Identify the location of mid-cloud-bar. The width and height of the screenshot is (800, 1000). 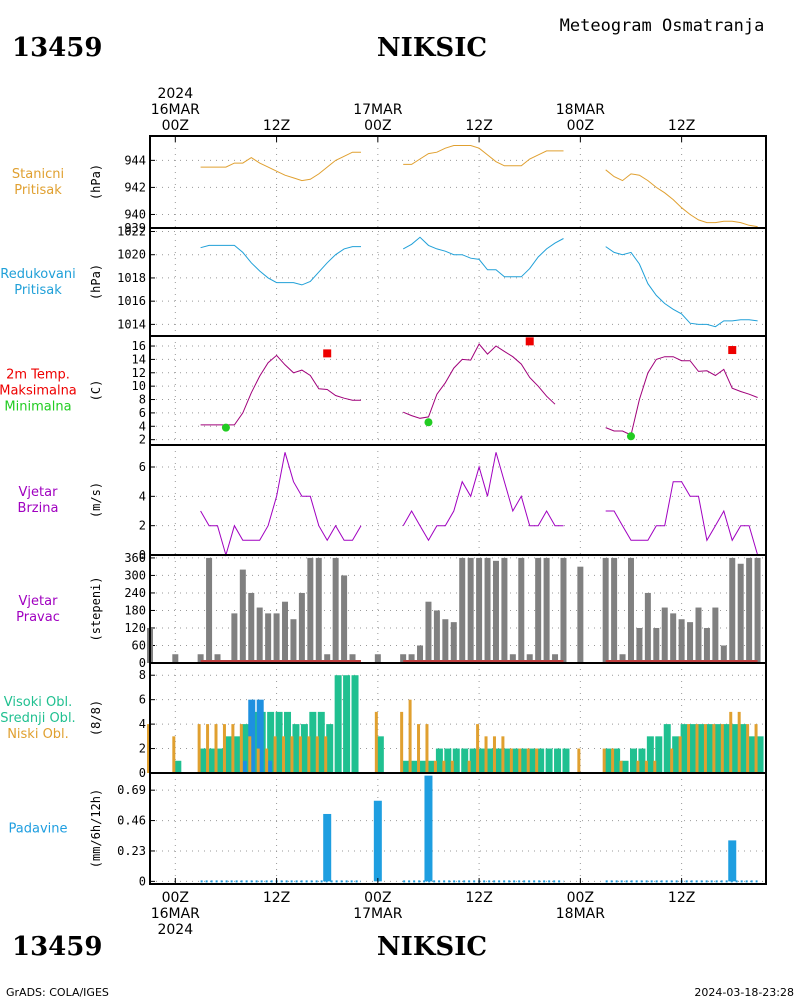
(243, 766).